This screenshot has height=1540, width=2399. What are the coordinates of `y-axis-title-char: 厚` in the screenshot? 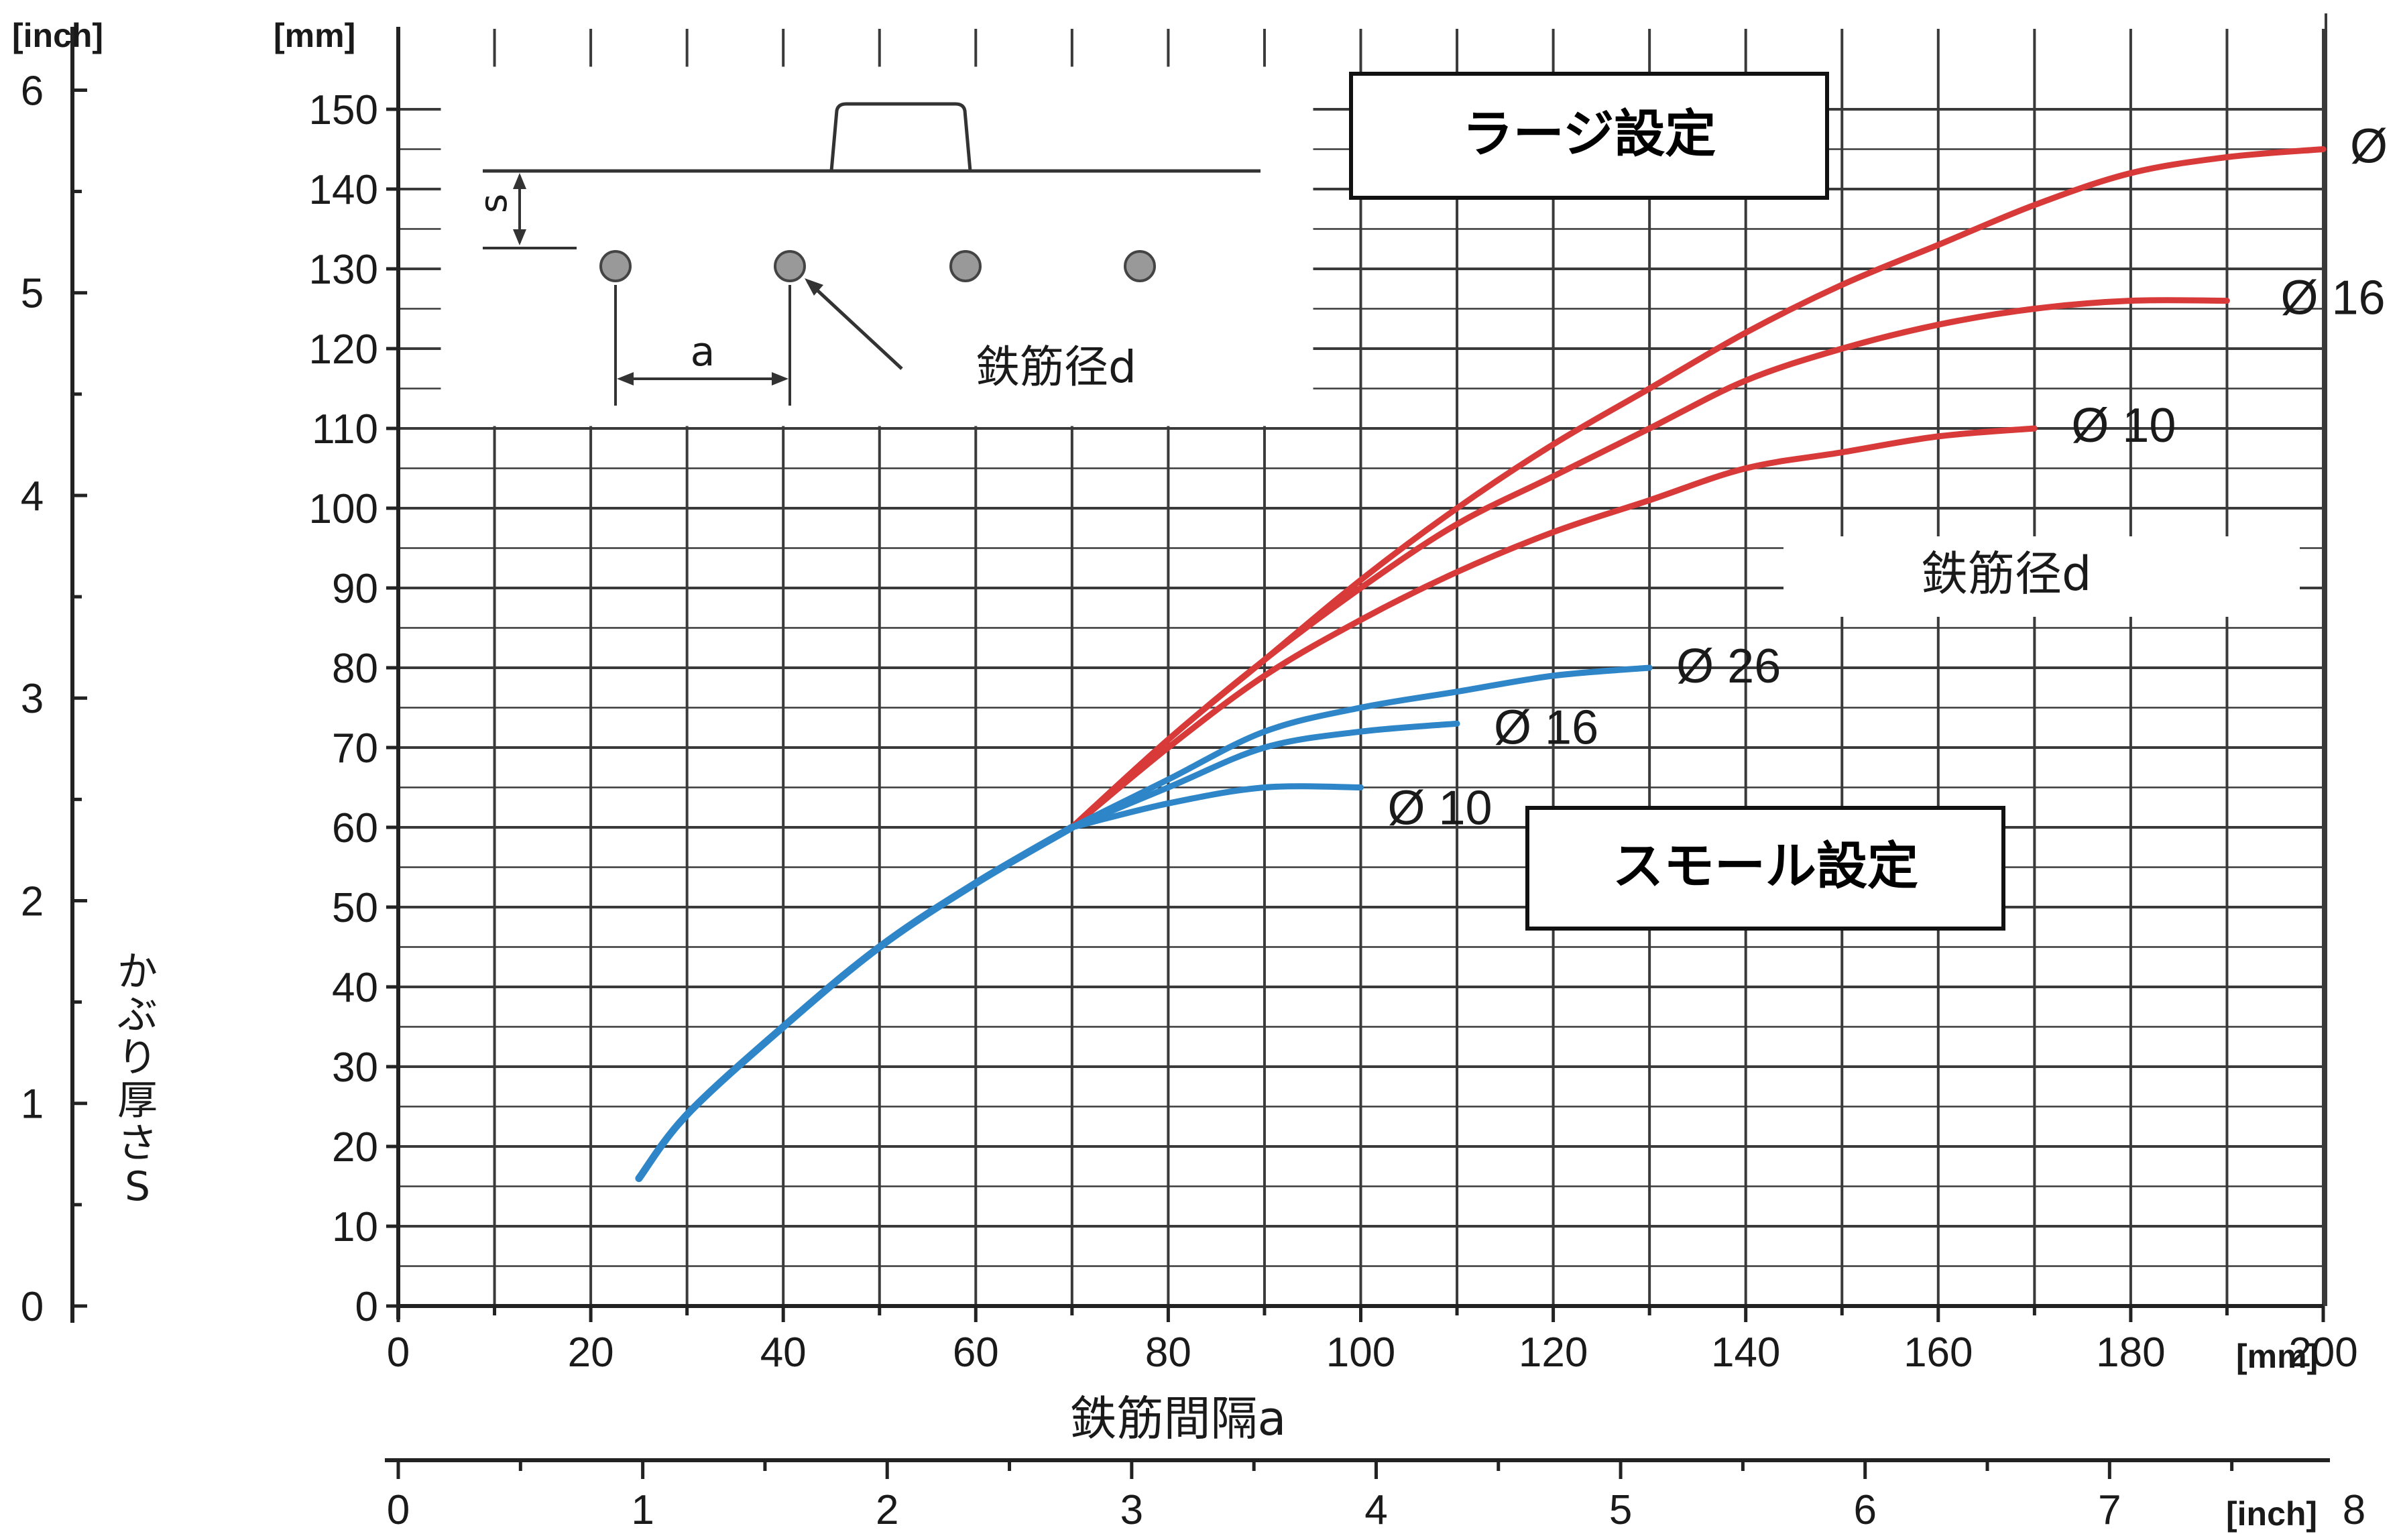 It's located at (137, 1100).